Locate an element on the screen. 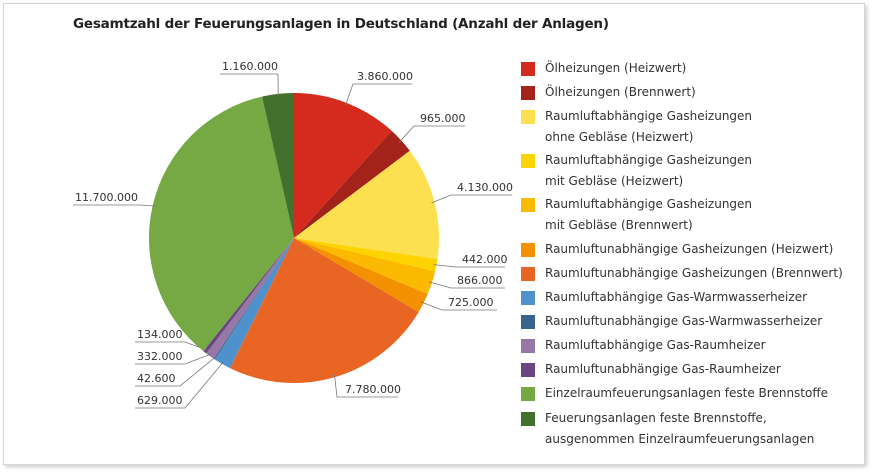  legend-label-line: Raumluftunabhängige Gas-Raumheizer is located at coordinates (663, 369).